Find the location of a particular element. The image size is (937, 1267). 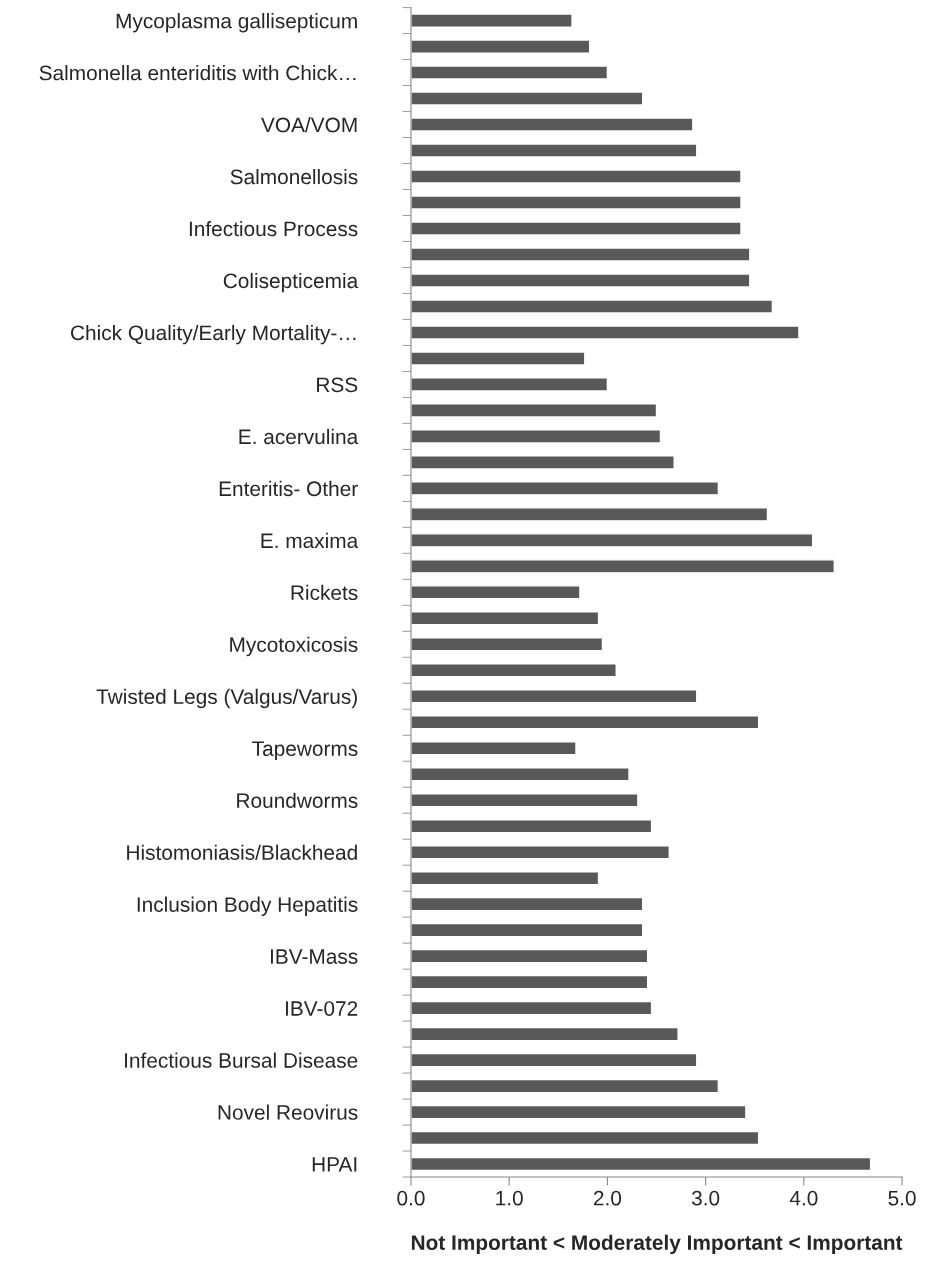

x-tick-label: 4.0 is located at coordinates (803, 1198).